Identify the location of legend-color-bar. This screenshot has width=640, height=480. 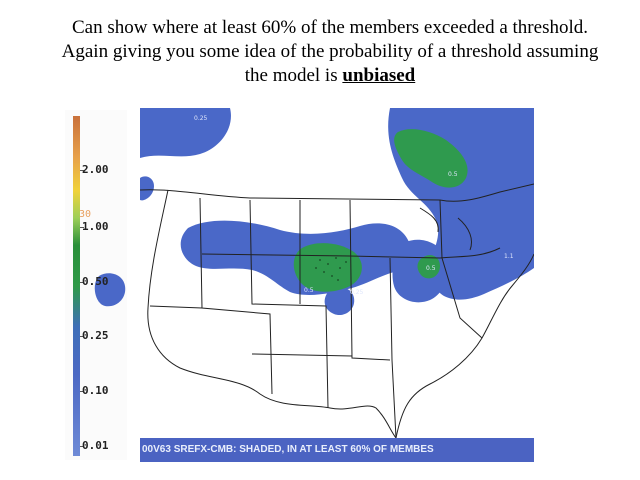
(76, 286).